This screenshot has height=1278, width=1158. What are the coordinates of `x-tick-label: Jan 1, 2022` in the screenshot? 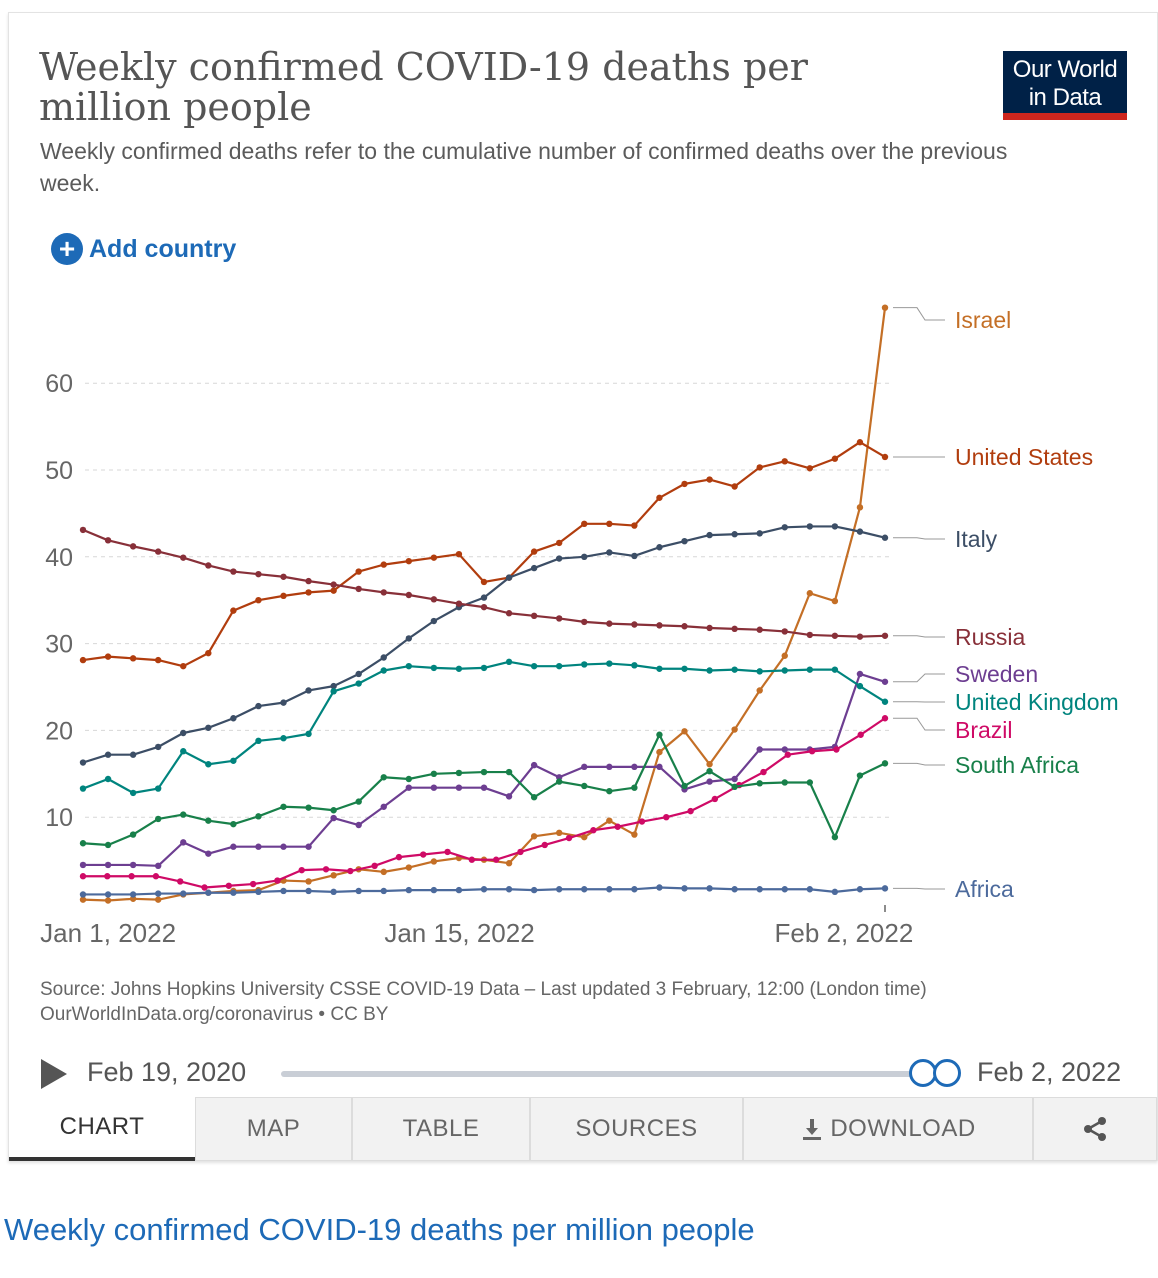 It's located at (108, 933).